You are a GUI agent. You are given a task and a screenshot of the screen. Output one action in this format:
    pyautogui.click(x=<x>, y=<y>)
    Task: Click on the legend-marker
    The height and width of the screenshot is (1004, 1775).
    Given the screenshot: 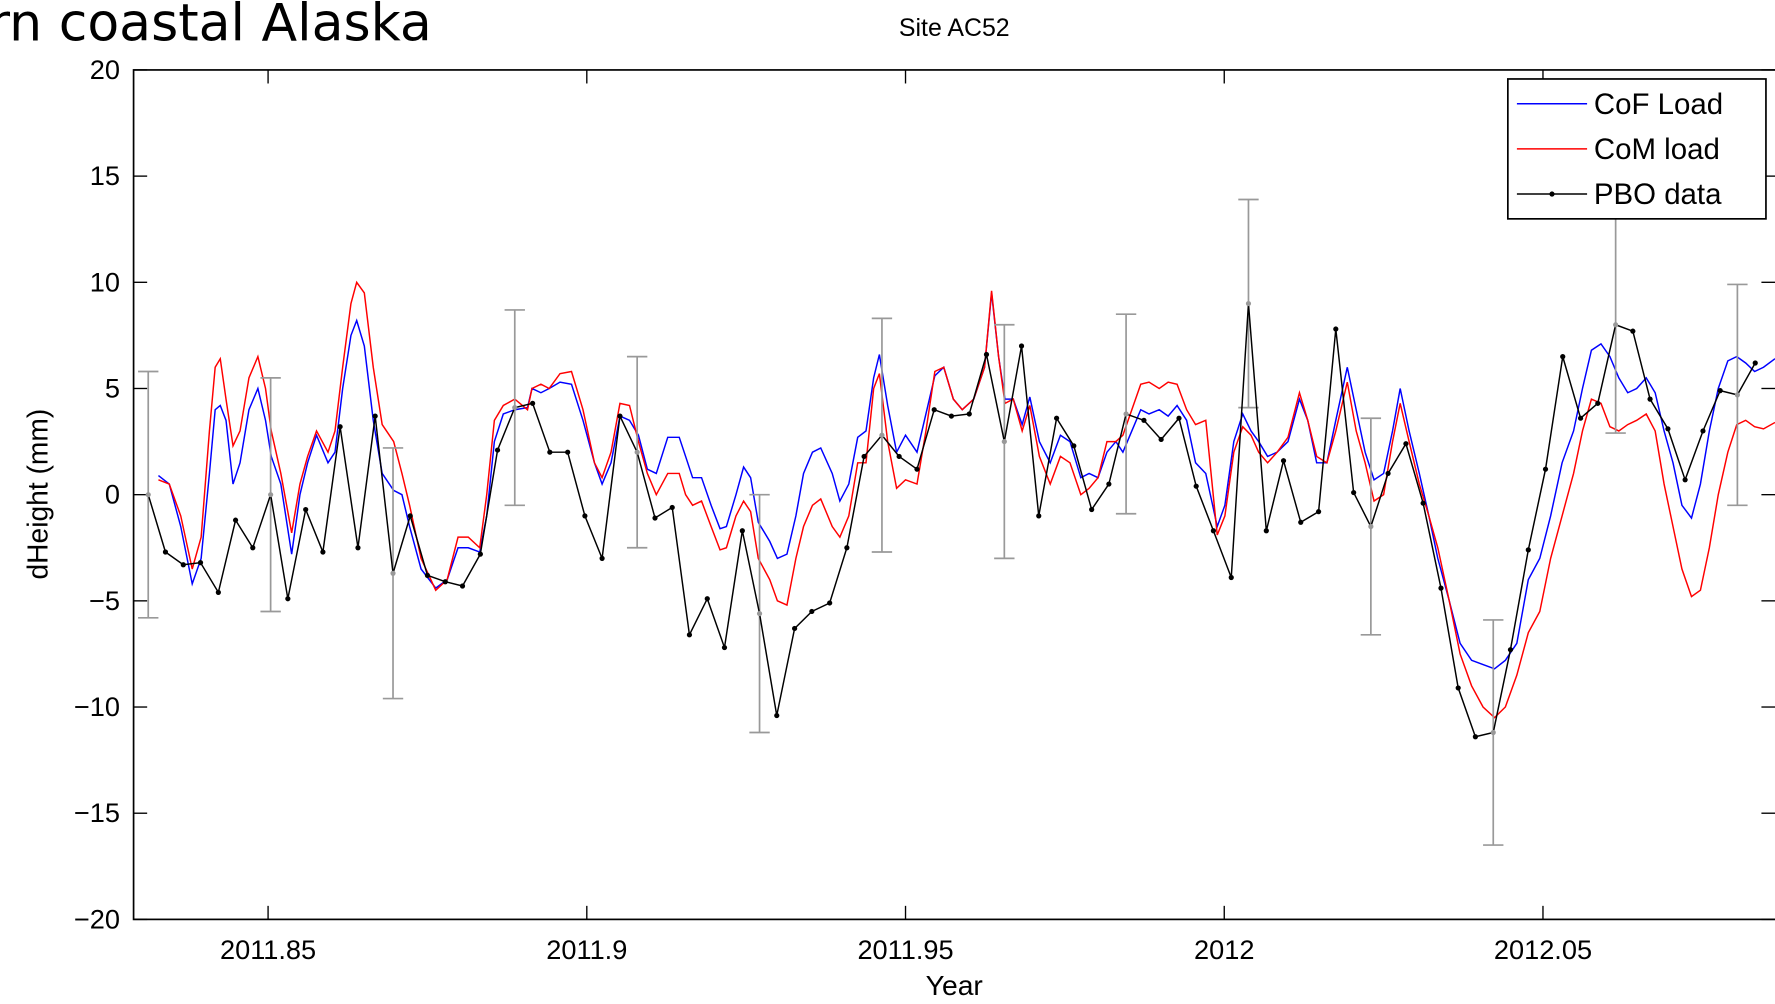 What is the action you would take?
    pyautogui.click(x=1552, y=194)
    